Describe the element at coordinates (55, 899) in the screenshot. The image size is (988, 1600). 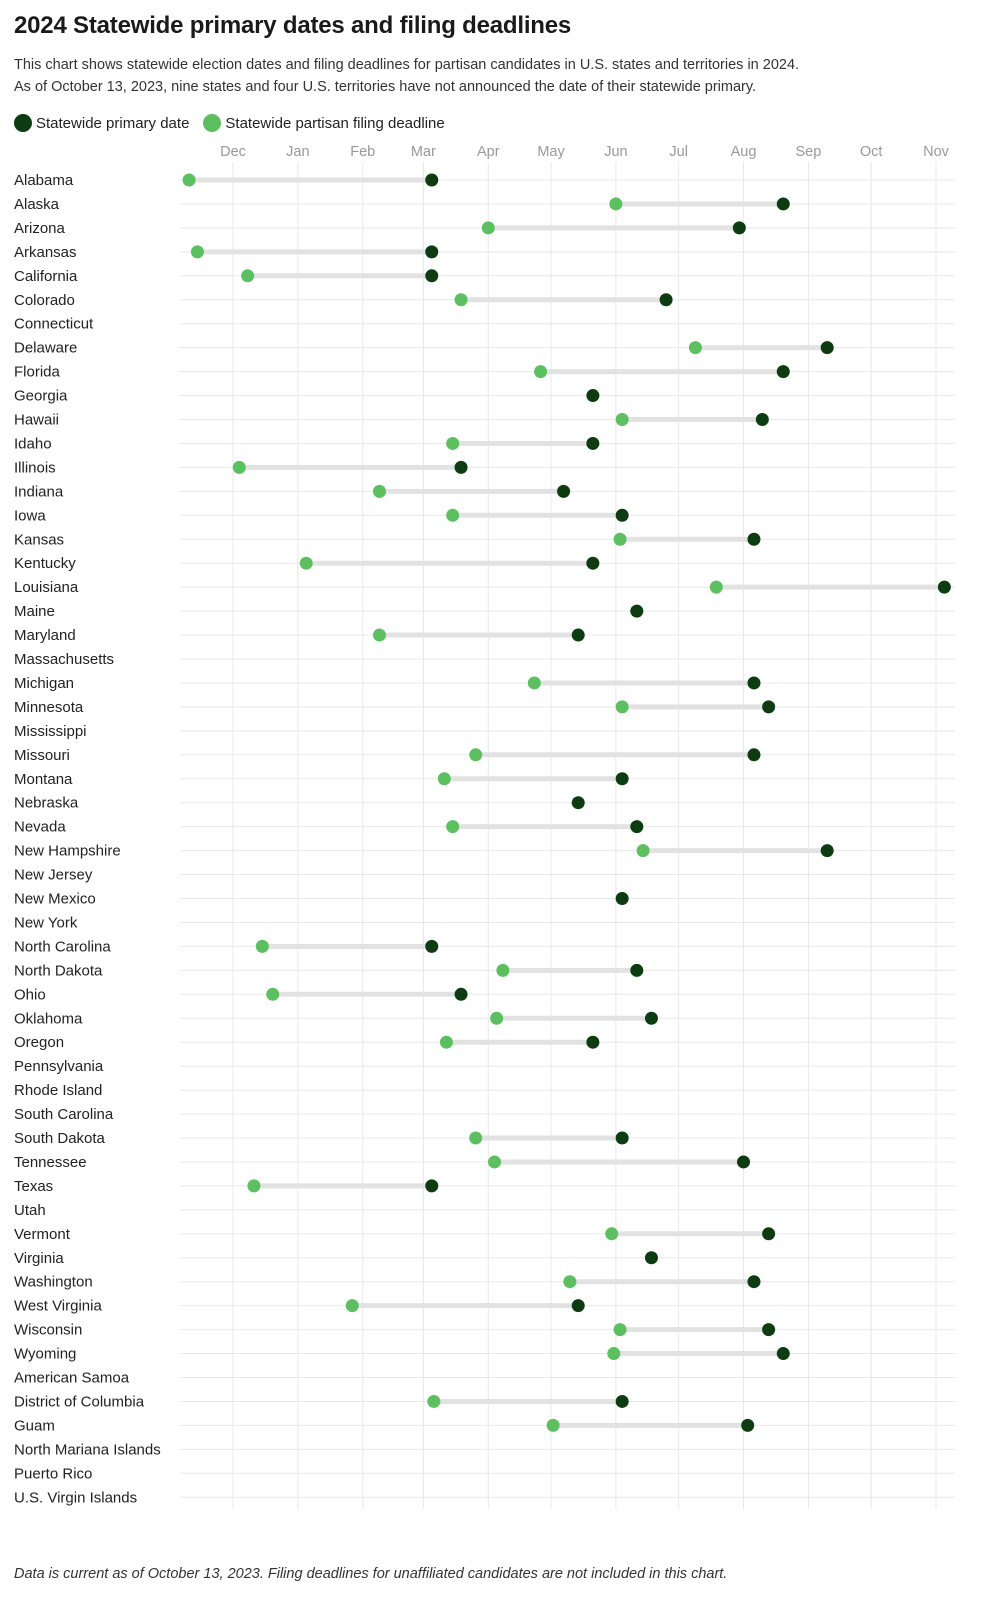
I see `row-label: New Mexico` at that location.